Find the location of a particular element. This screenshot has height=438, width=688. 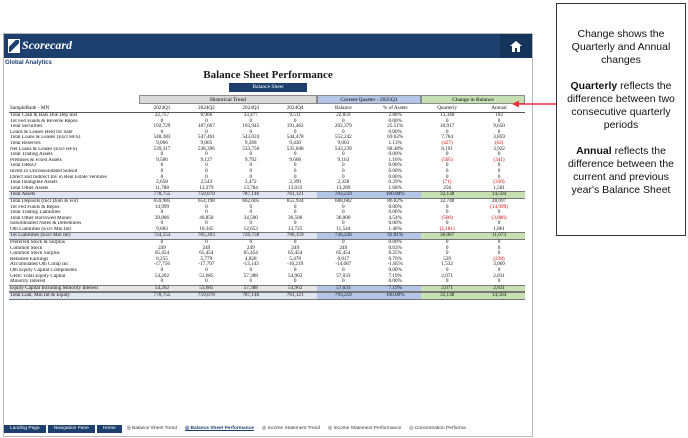

cell-value: 54,962 is located at coordinates (295, 275).